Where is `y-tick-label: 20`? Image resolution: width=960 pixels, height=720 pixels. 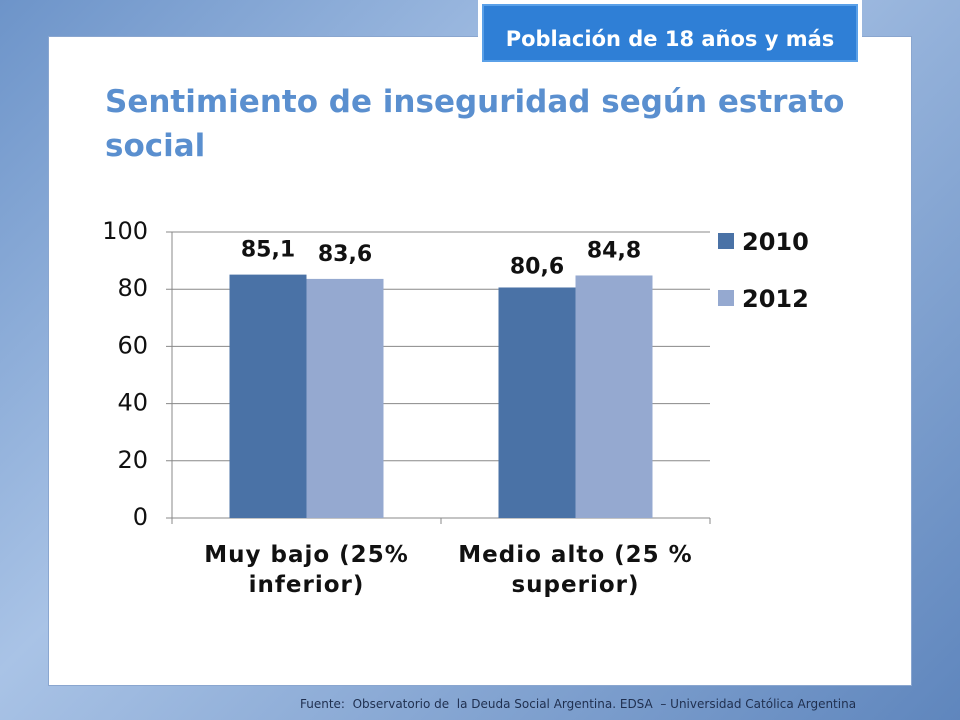 y-tick-label: 20 is located at coordinates (132, 460).